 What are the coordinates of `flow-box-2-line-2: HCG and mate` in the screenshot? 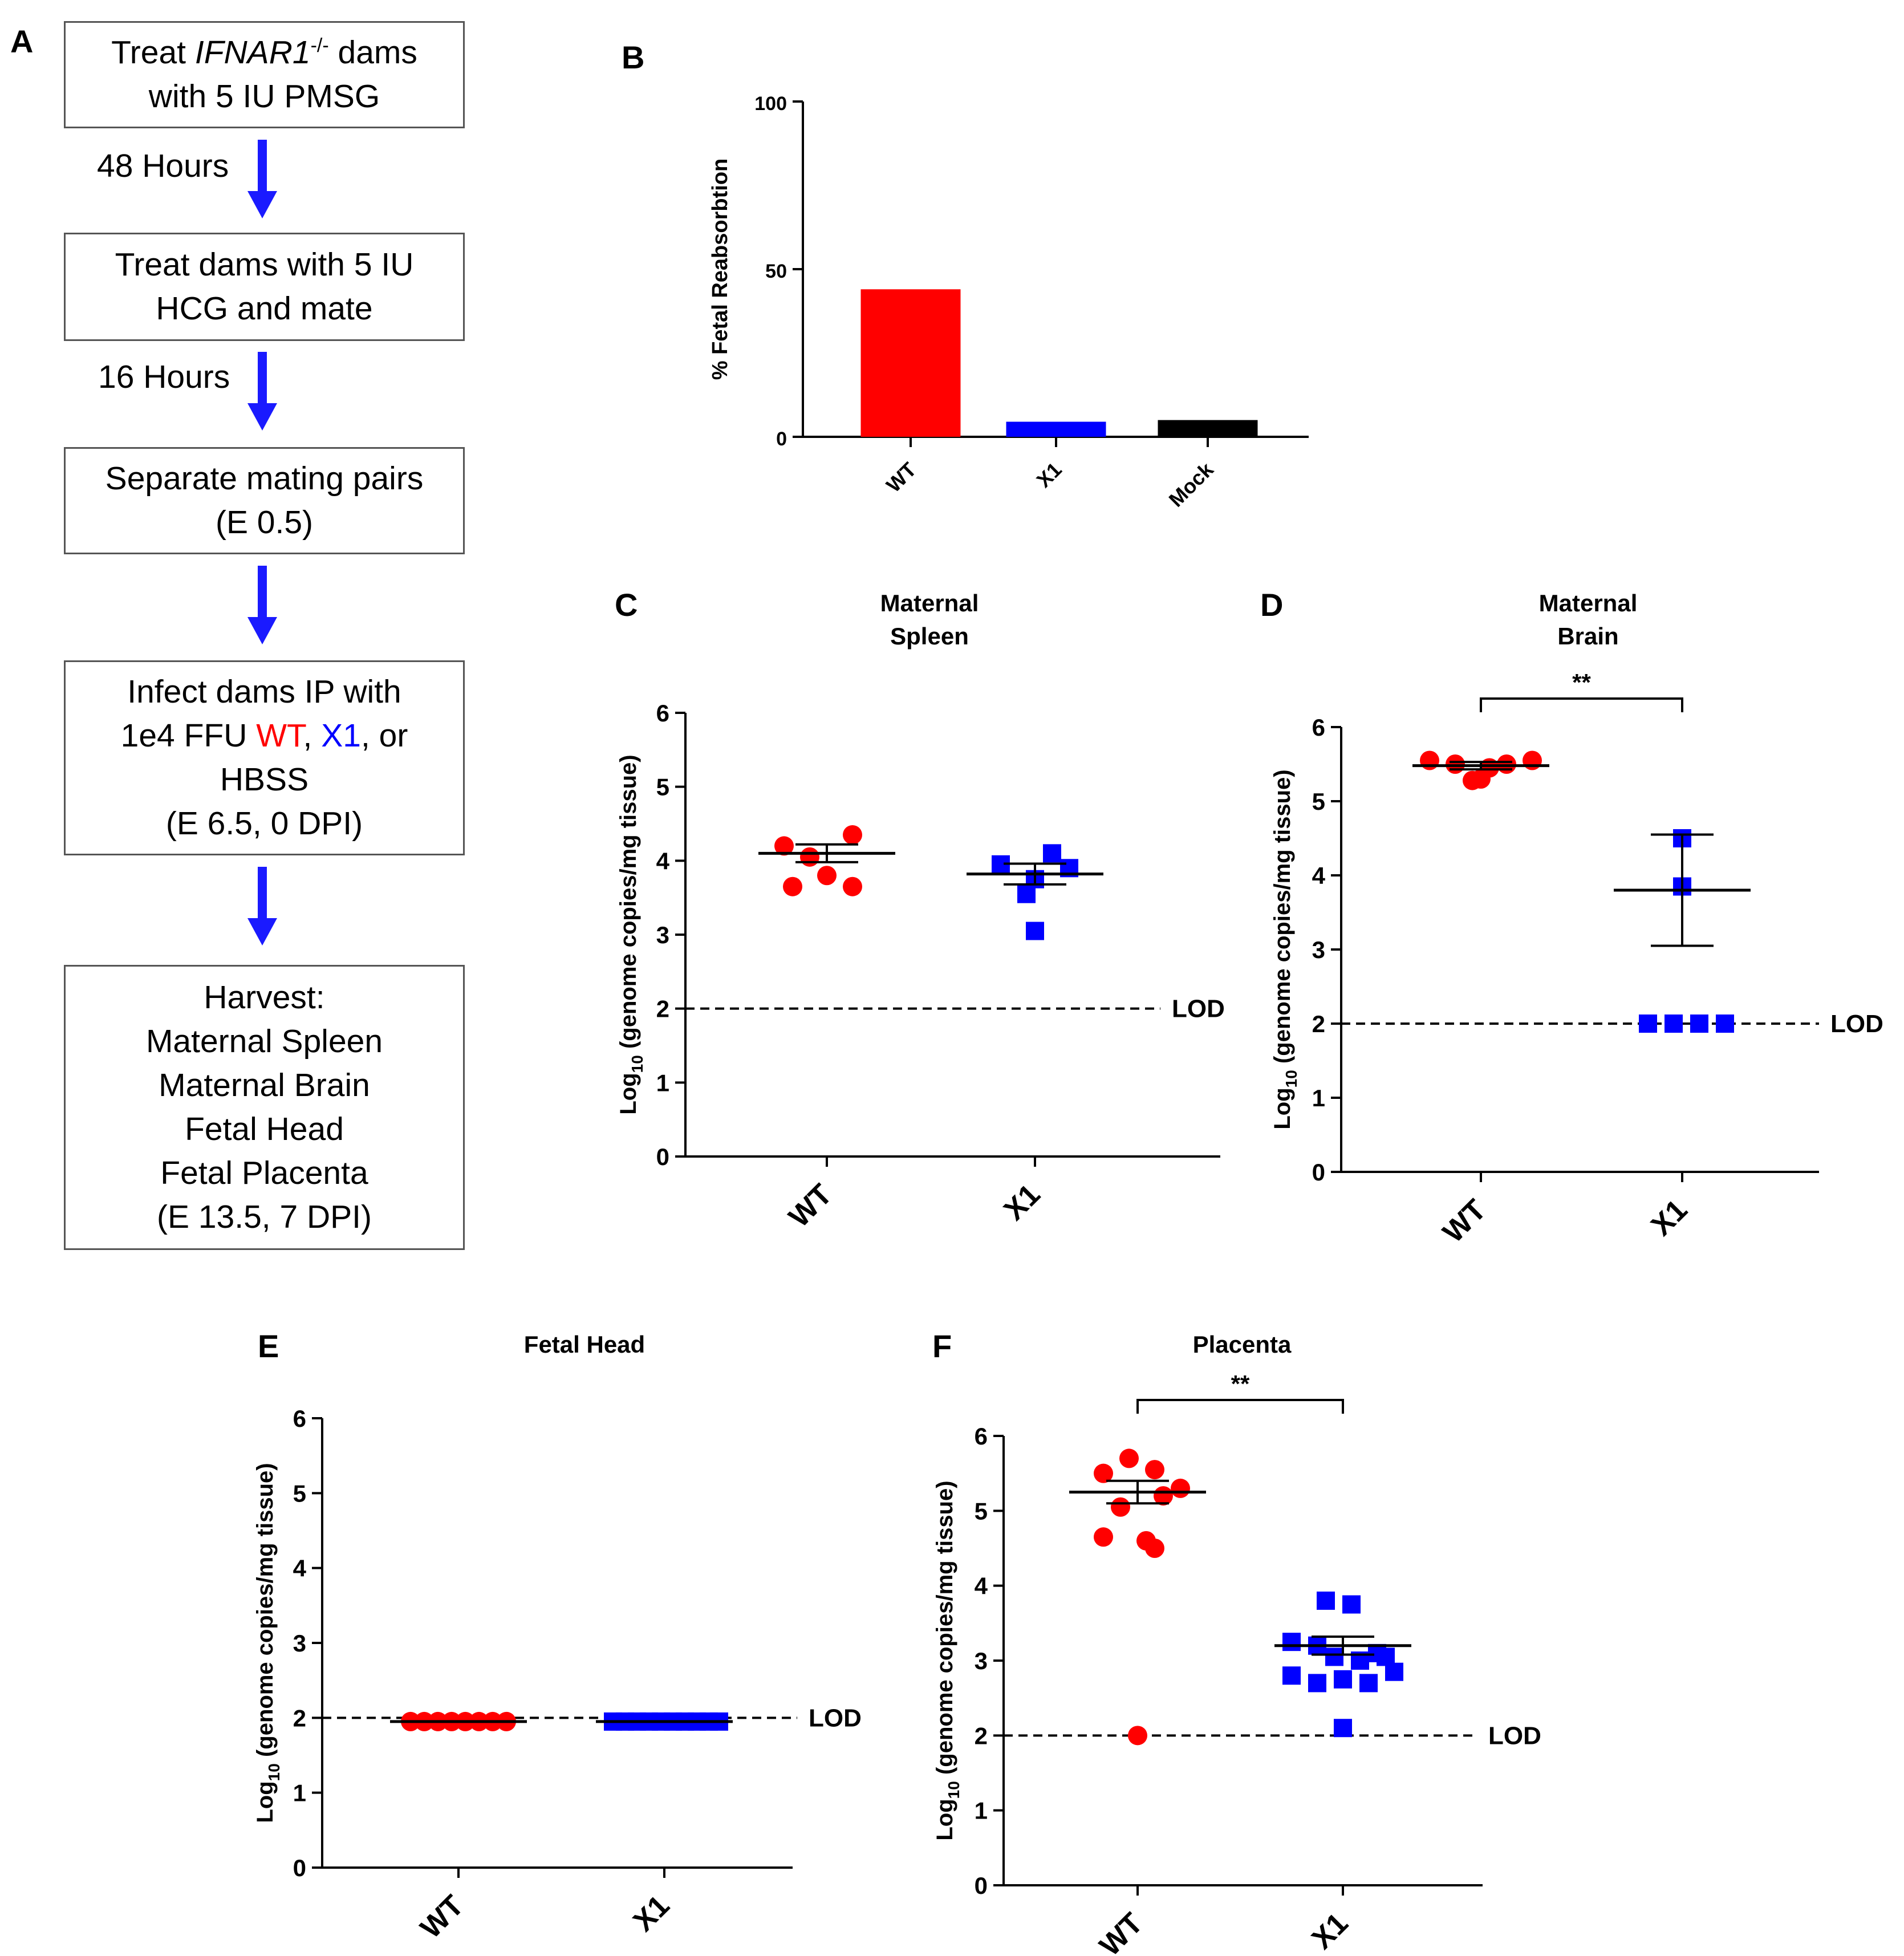 It's located at (264, 308).